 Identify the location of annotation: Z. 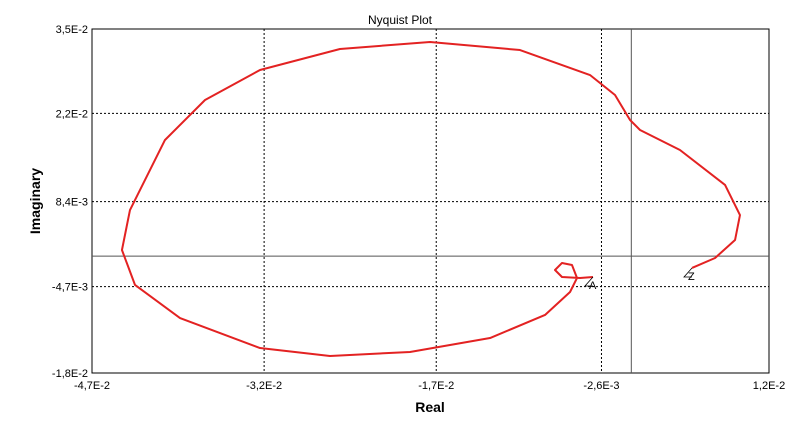
(691, 277).